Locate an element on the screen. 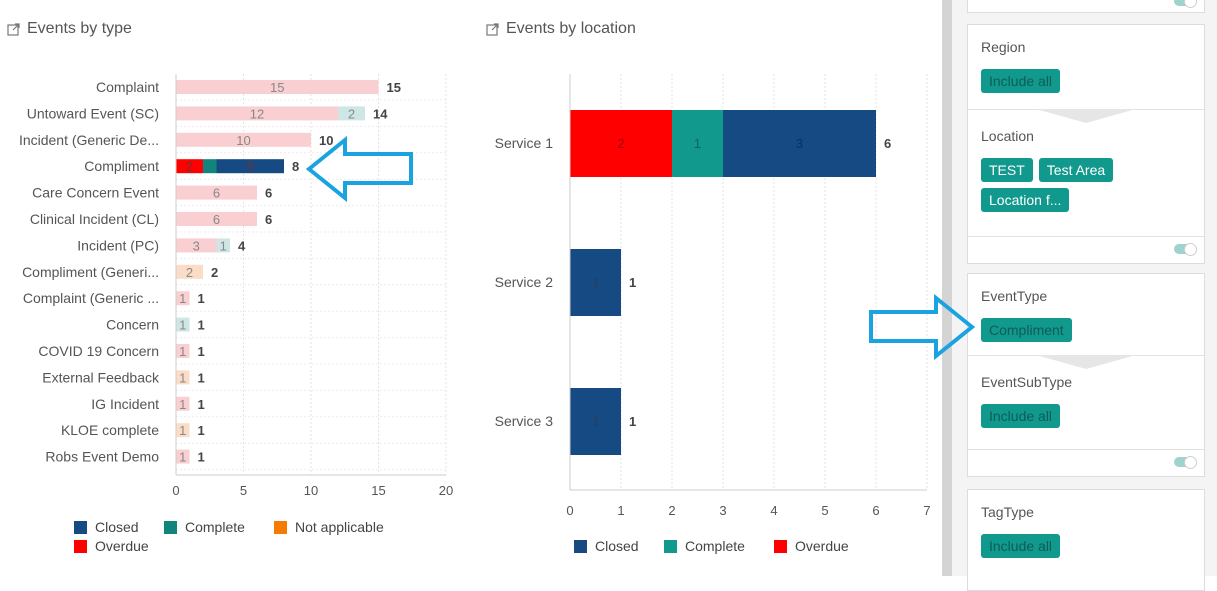 The height and width of the screenshot is (591, 1217). x-tick-label: 6 is located at coordinates (875, 510).